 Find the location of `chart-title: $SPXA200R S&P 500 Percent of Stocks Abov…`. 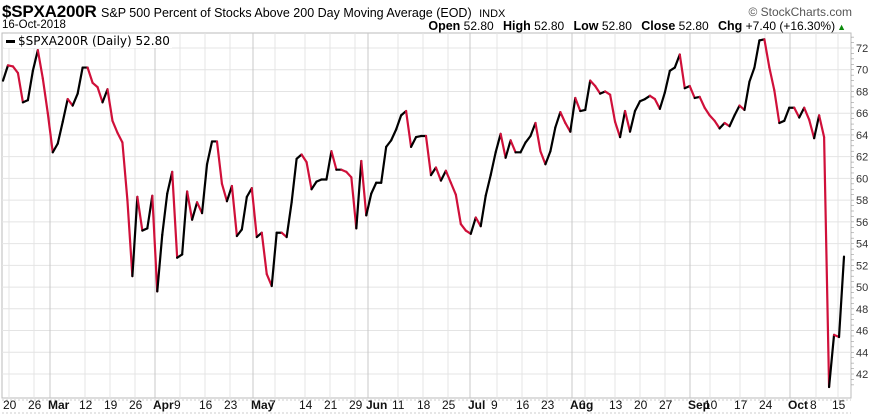

chart-title: $SPXA200R S&P 500 Percent of Stocks Abov… is located at coordinates (253, 12).